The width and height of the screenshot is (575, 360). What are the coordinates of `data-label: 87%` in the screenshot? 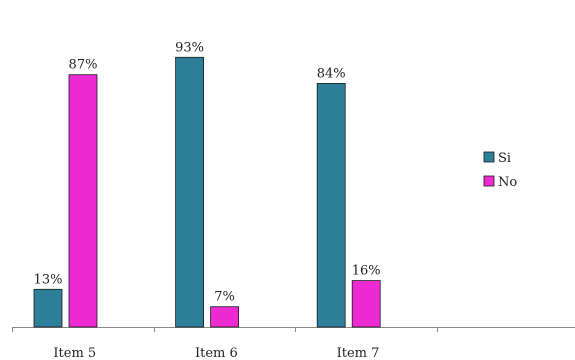 It's located at (83, 65).